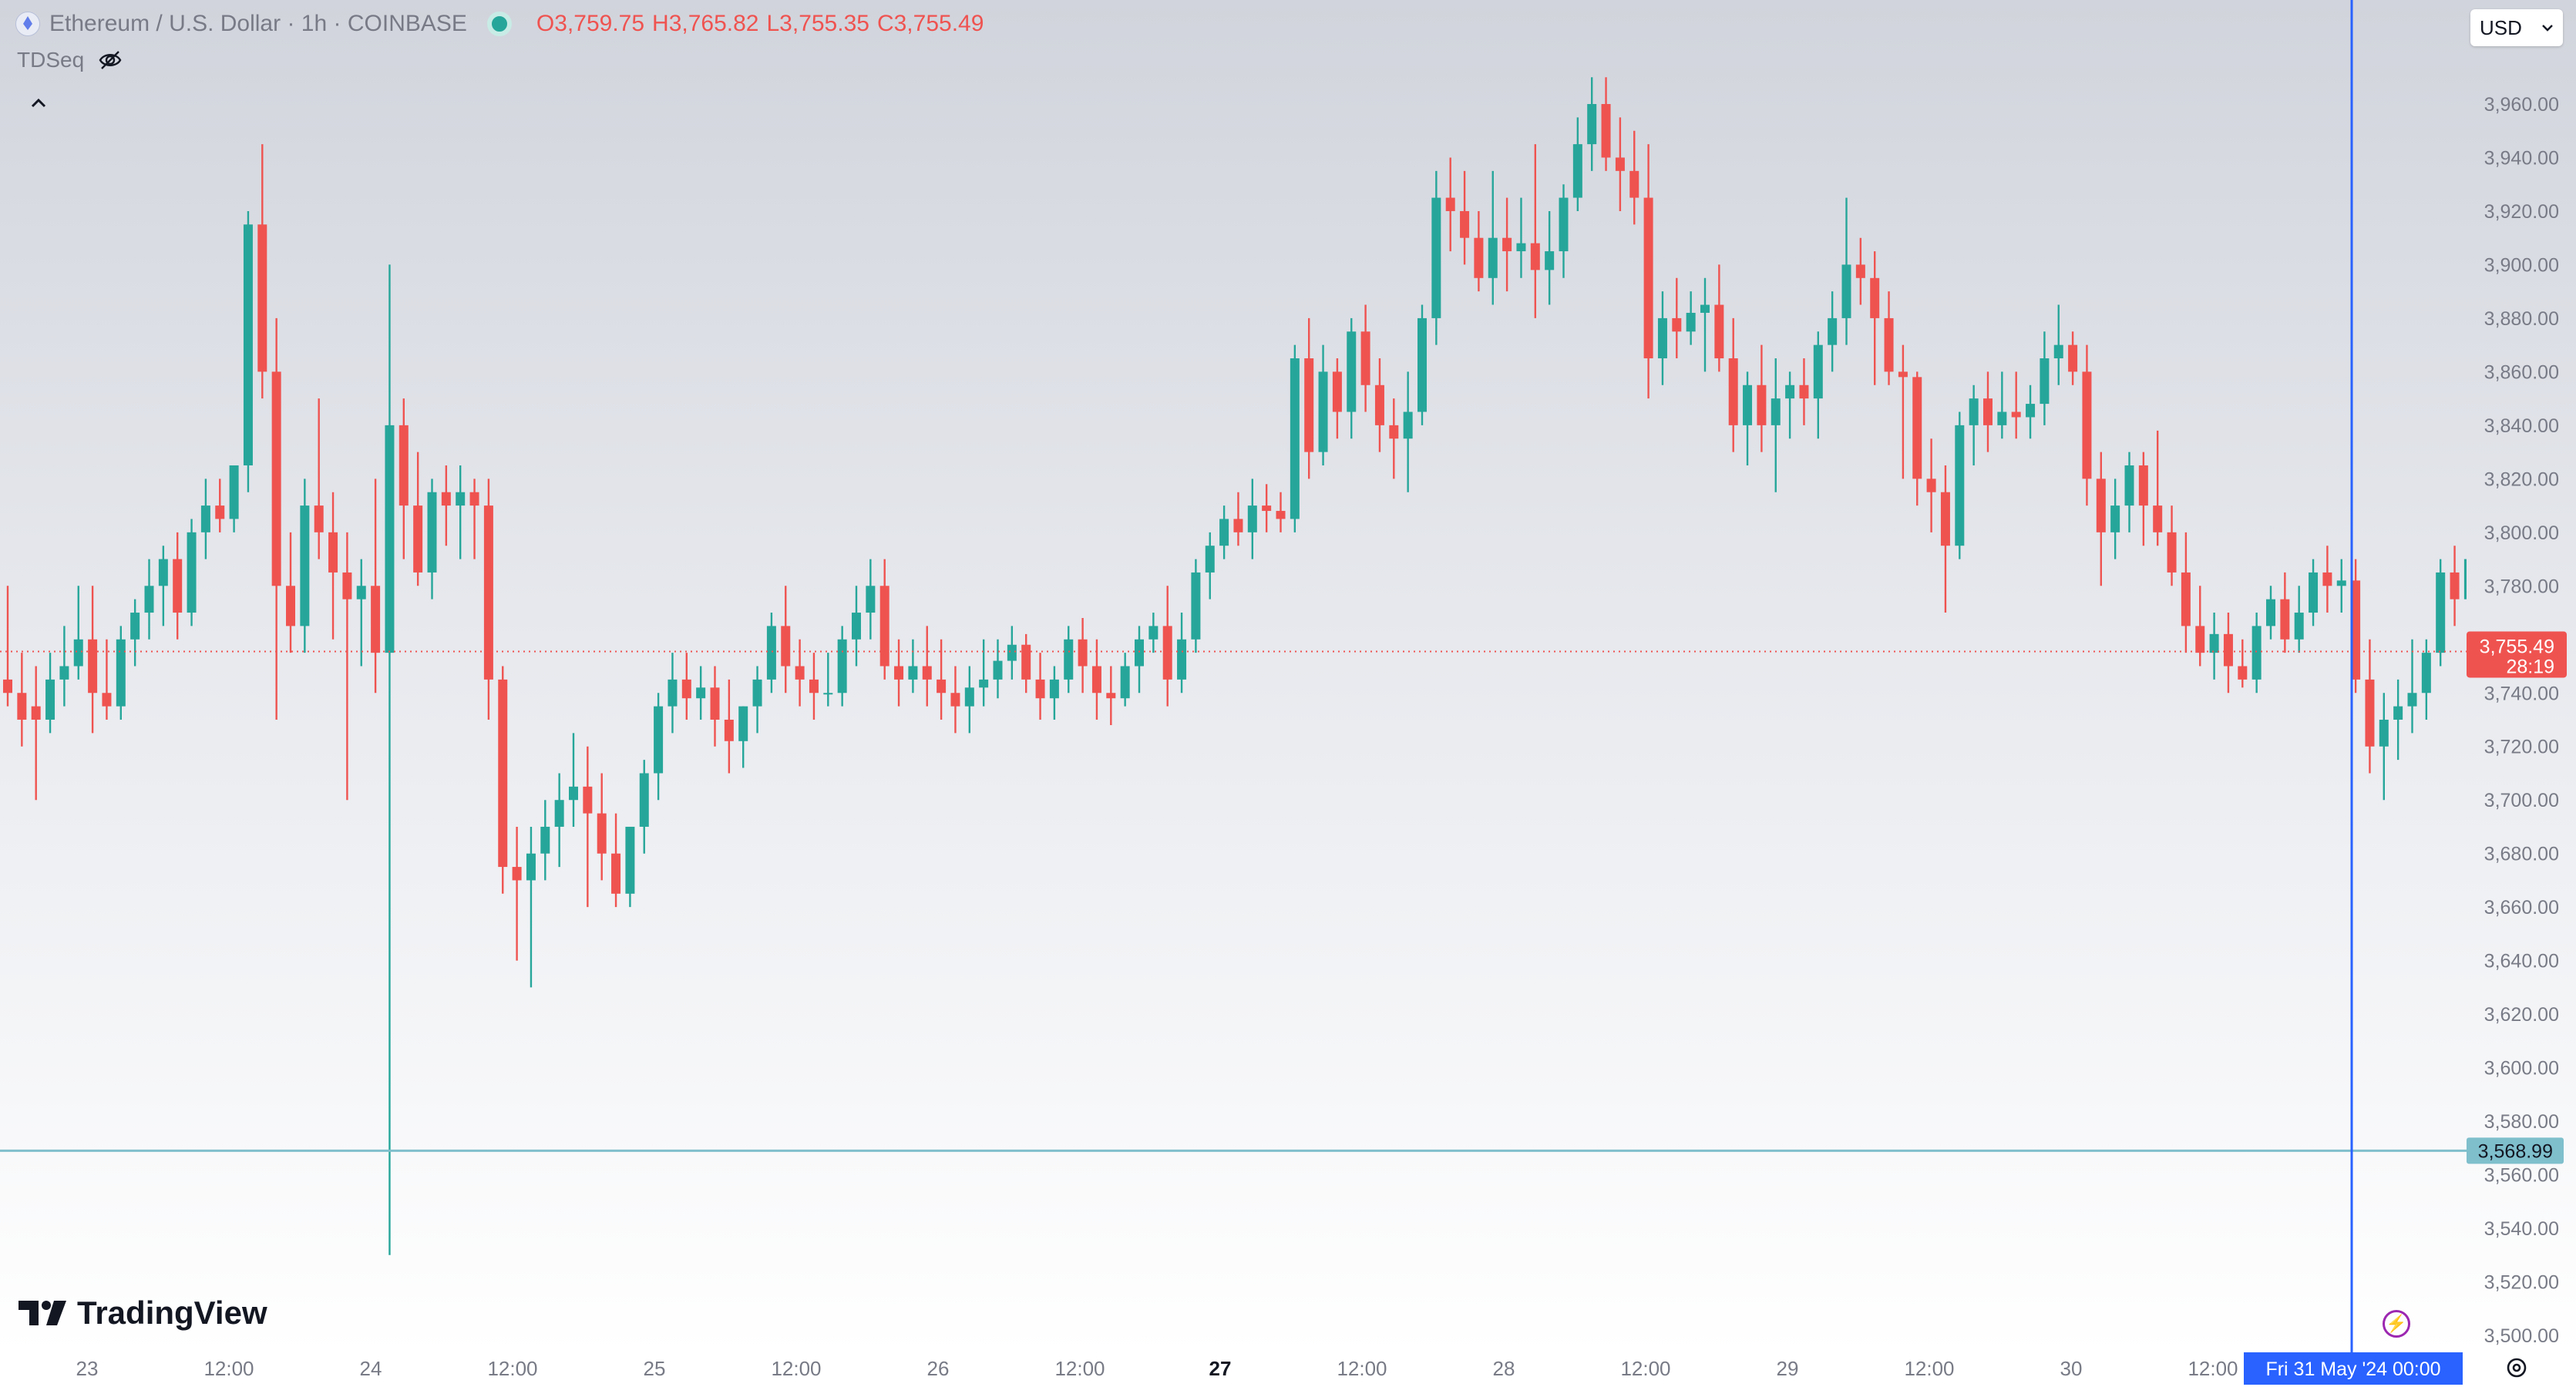 This screenshot has width=2576, height=1387. What do you see at coordinates (713, 23) in the screenshot?
I see `high-value: 3,765.82` at bounding box center [713, 23].